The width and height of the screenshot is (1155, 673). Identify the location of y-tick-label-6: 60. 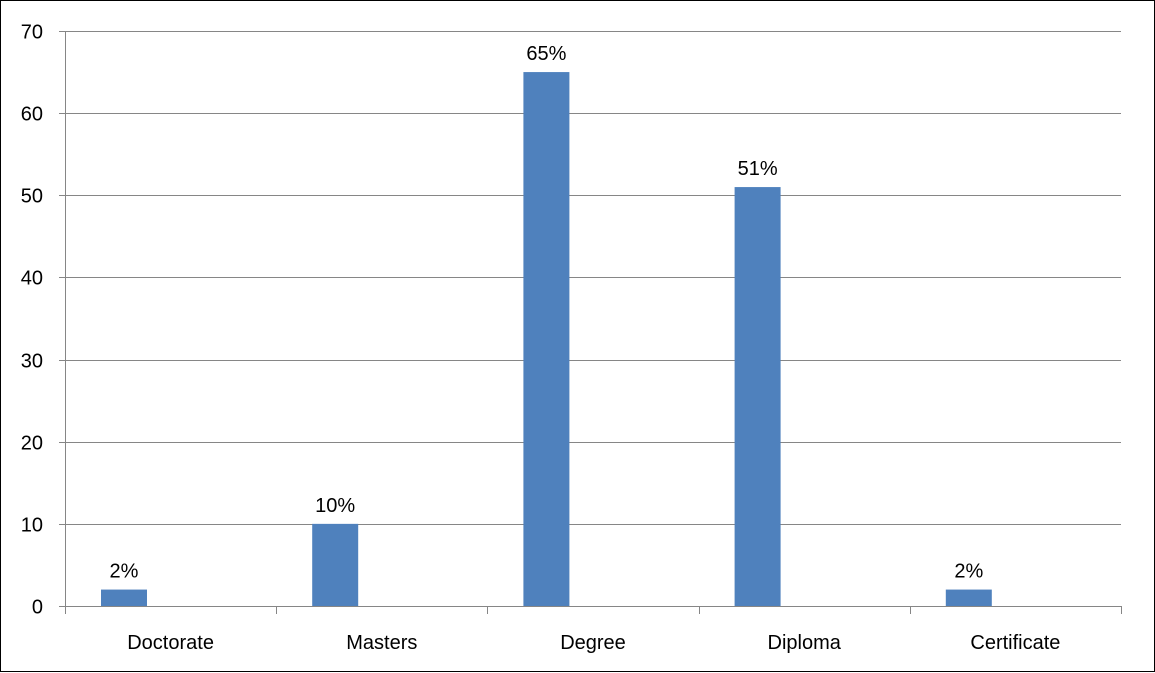
(32, 115).